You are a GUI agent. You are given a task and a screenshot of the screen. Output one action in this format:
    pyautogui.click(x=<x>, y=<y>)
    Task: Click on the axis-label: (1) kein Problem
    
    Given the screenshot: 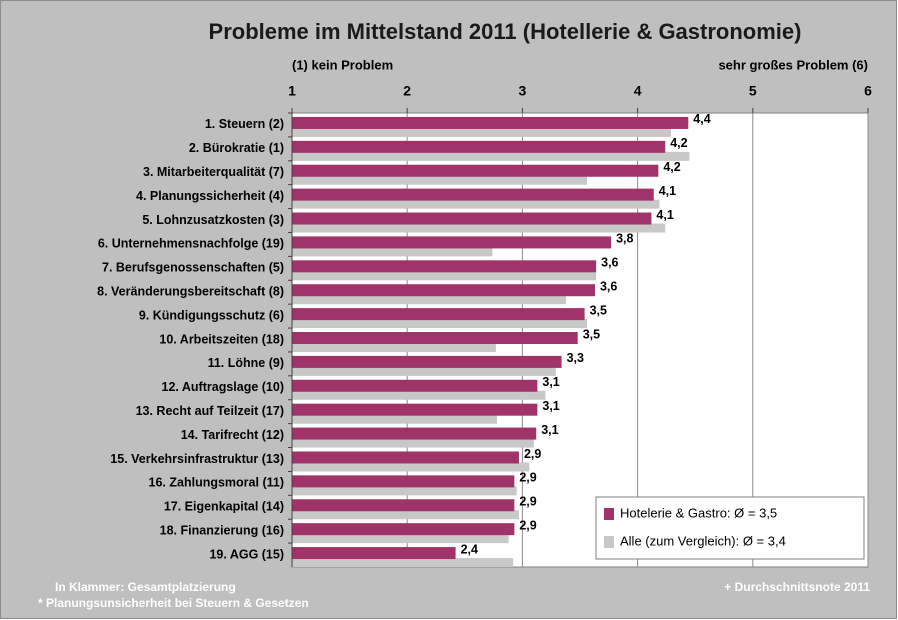 What is the action you would take?
    pyautogui.click(x=342, y=64)
    